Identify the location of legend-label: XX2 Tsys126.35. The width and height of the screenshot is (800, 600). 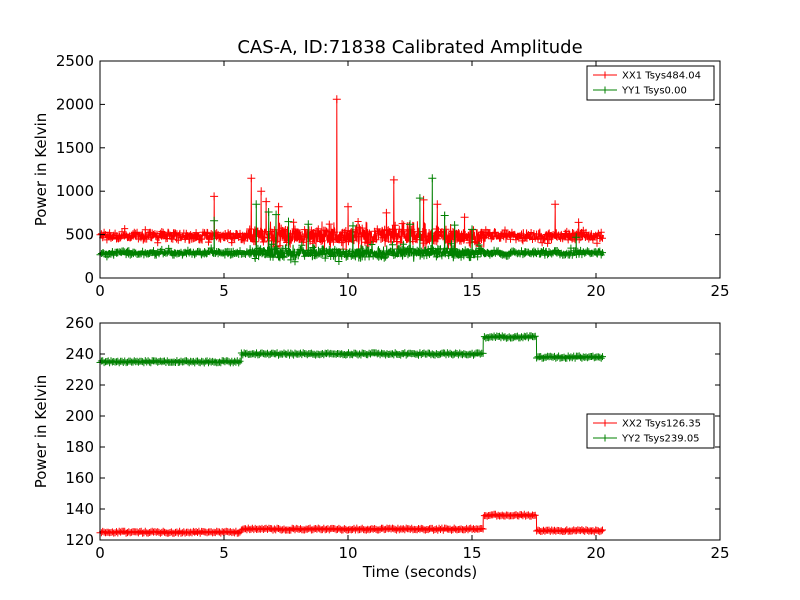
(661, 424).